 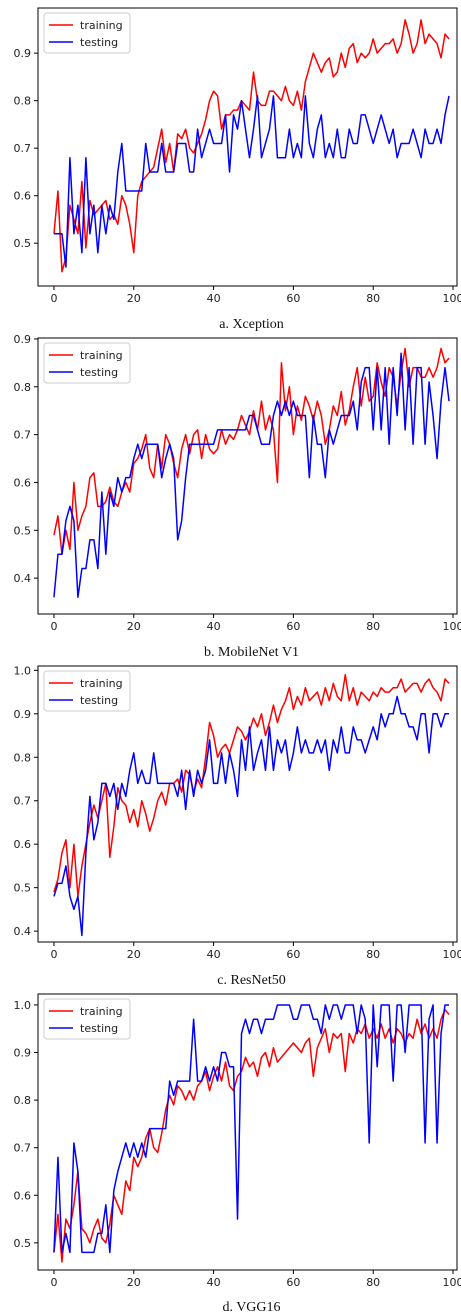 I want to click on chart-caption: b. MobileNet V1, so click(x=251, y=652).